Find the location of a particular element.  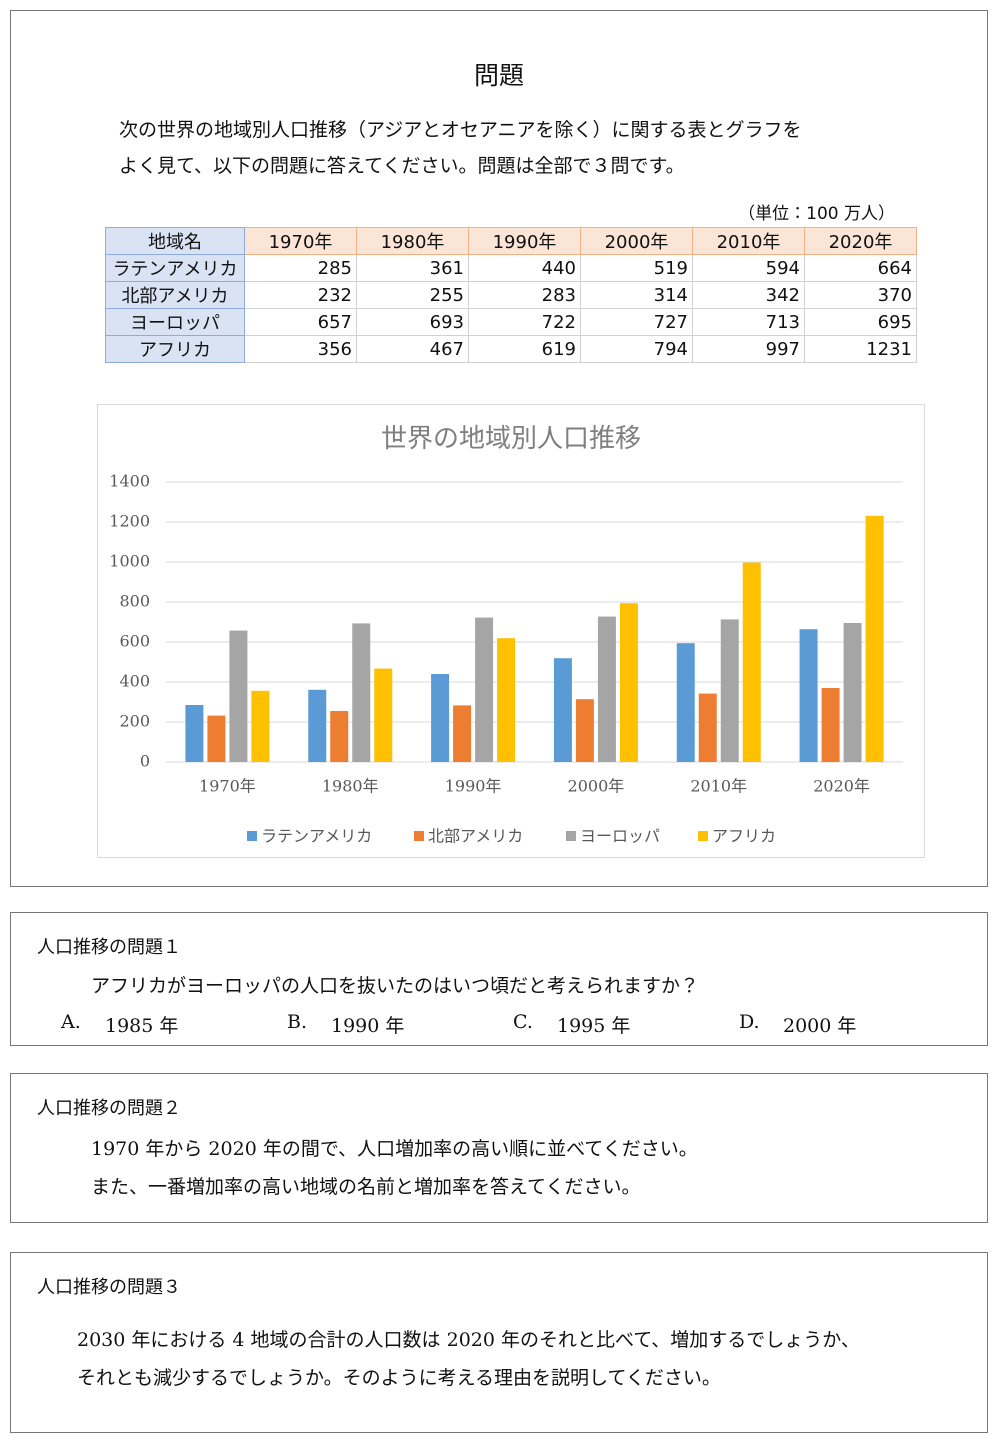

x-tick-label: 2010年 is located at coordinates (718, 786).